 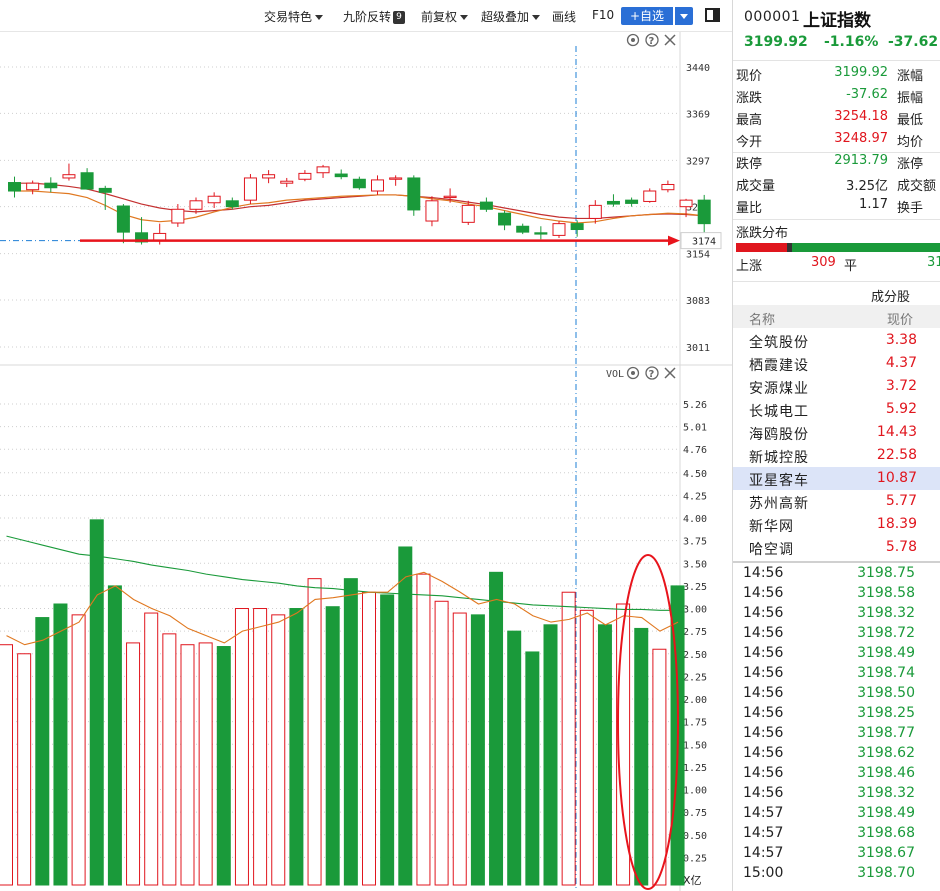 What do you see at coordinates (684, 16) in the screenshot?
I see `add-watchlist-dropdown-icon` at bounding box center [684, 16].